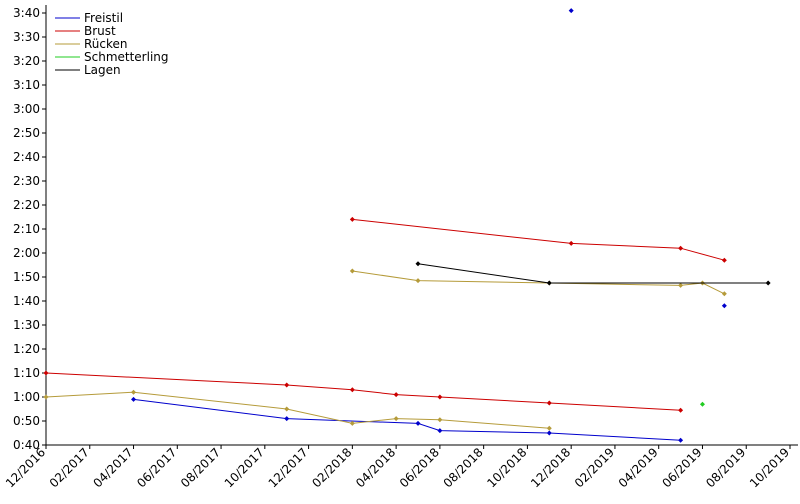 Image resolution: width=800 pixels, height=504 pixels. I want to click on x-tick-label: 08/2018, so click(463, 467).